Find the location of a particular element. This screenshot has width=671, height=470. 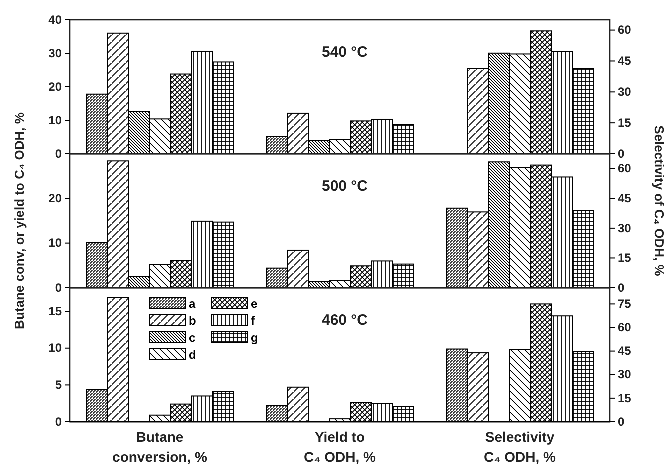

x-tick-label: Butane conversion, % is located at coordinates (160, 447).